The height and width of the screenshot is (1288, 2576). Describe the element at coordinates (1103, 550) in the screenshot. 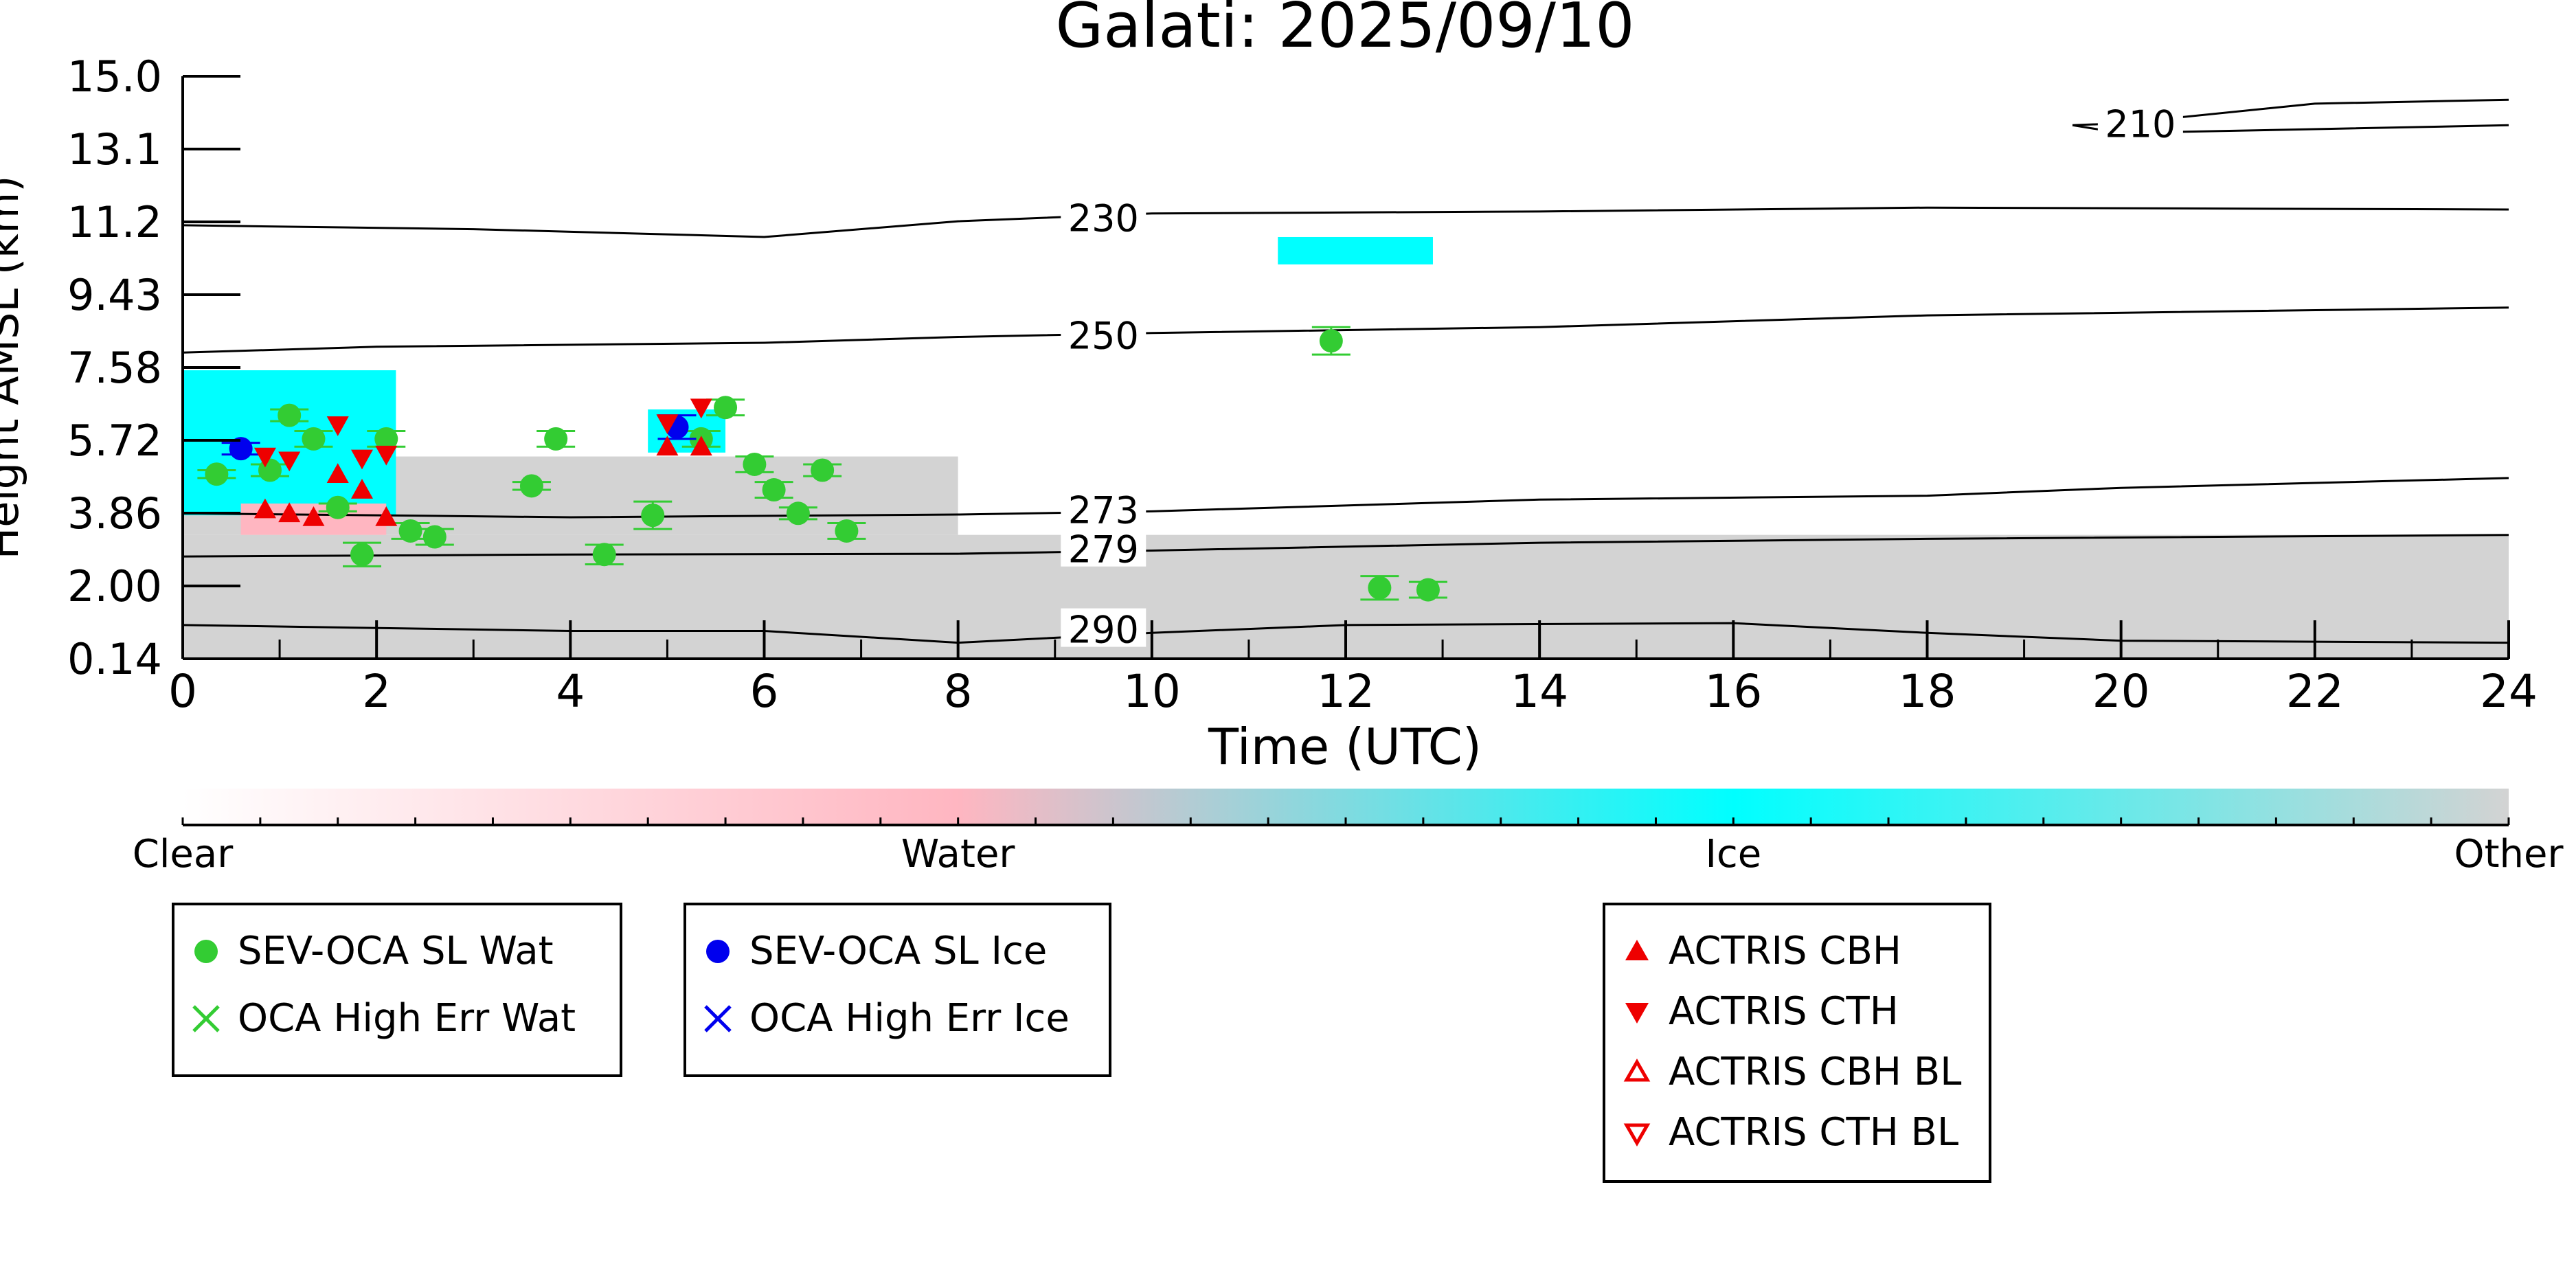

I see `contour-label: 279` at that location.